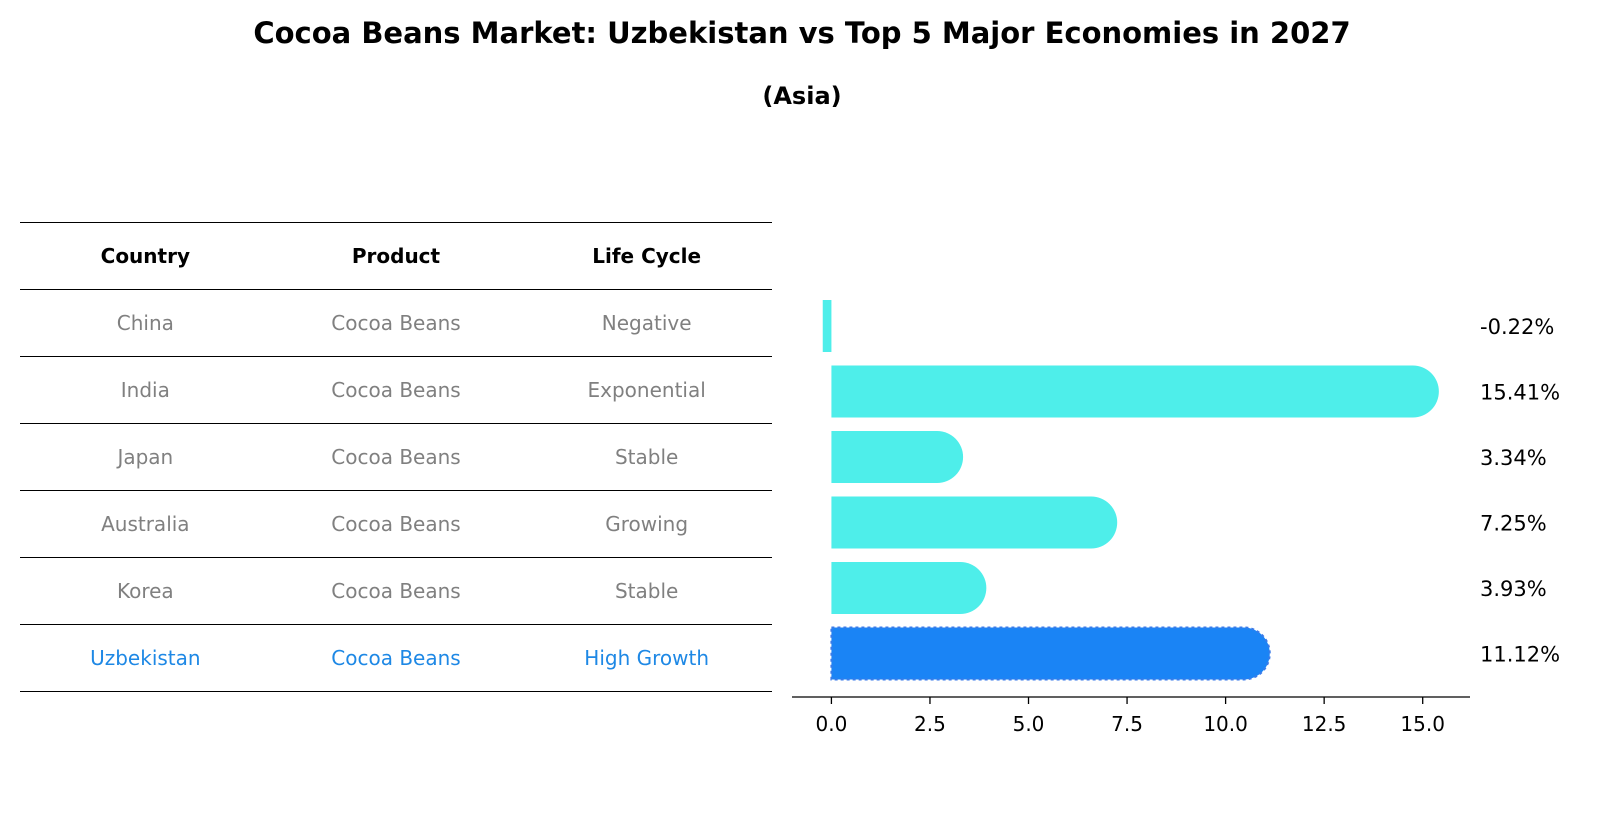  What do you see at coordinates (827, 326) in the screenshot?
I see `bar-china` at bounding box center [827, 326].